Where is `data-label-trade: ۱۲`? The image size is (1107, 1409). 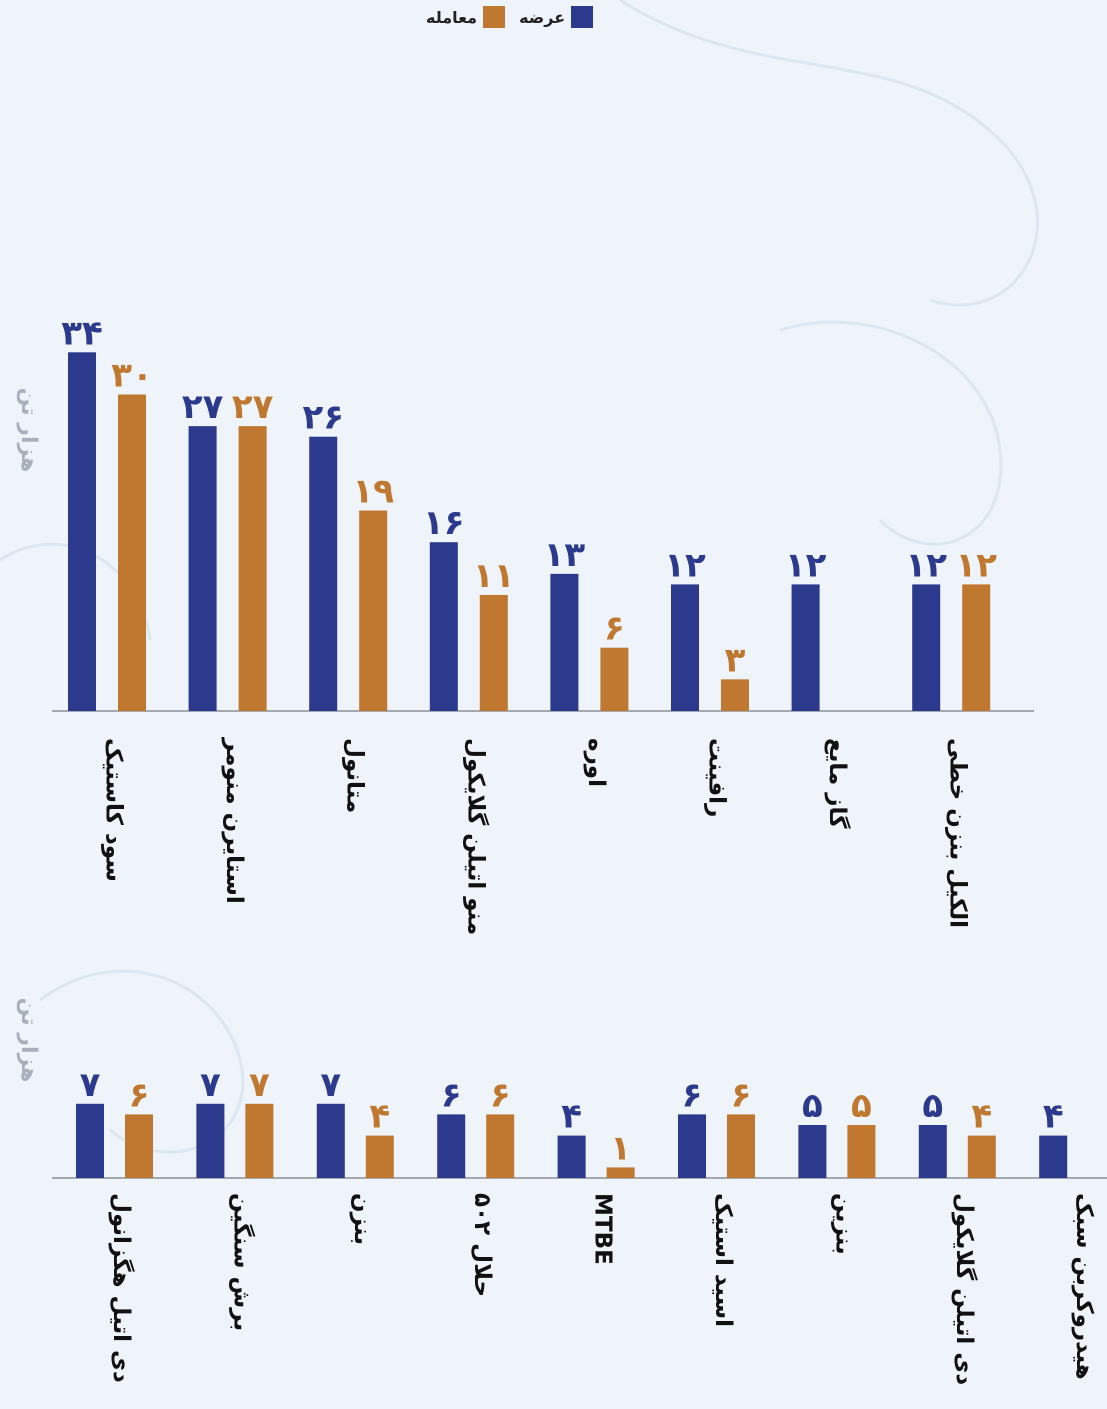
data-label-trade: ۱۲ is located at coordinates (976, 565).